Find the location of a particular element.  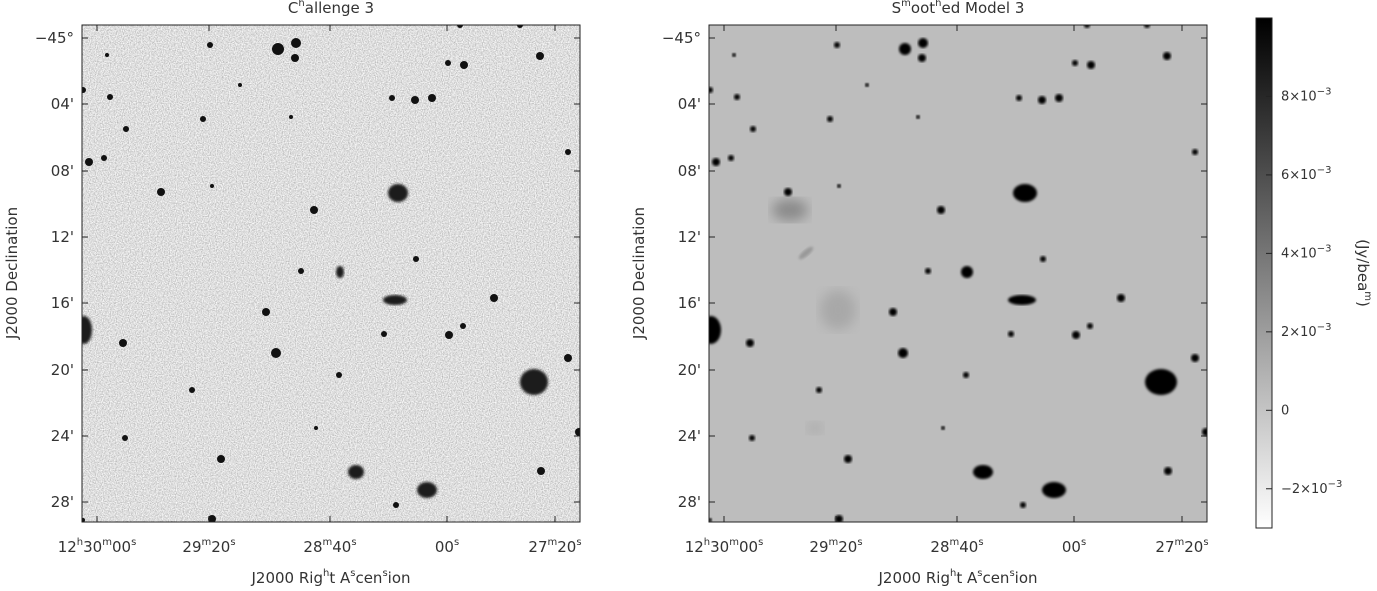

y-tick-label: 08' is located at coordinates (62, 171).